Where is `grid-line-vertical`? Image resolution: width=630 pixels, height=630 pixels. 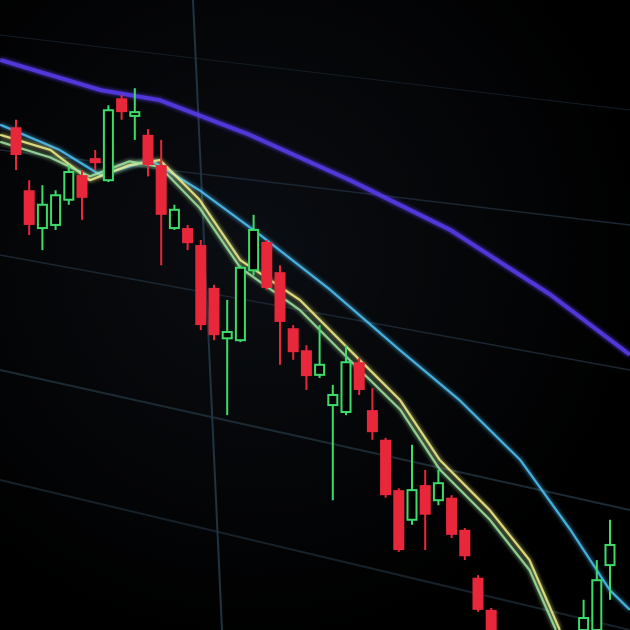
grid-line-vertical is located at coordinates (207, 315).